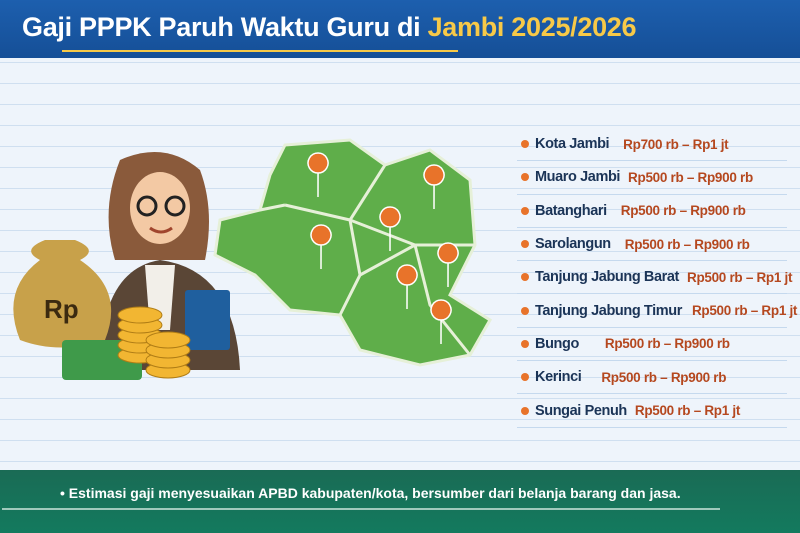  Describe the element at coordinates (578, 177) in the screenshot. I see `region-name: Muaro Jambi` at that location.